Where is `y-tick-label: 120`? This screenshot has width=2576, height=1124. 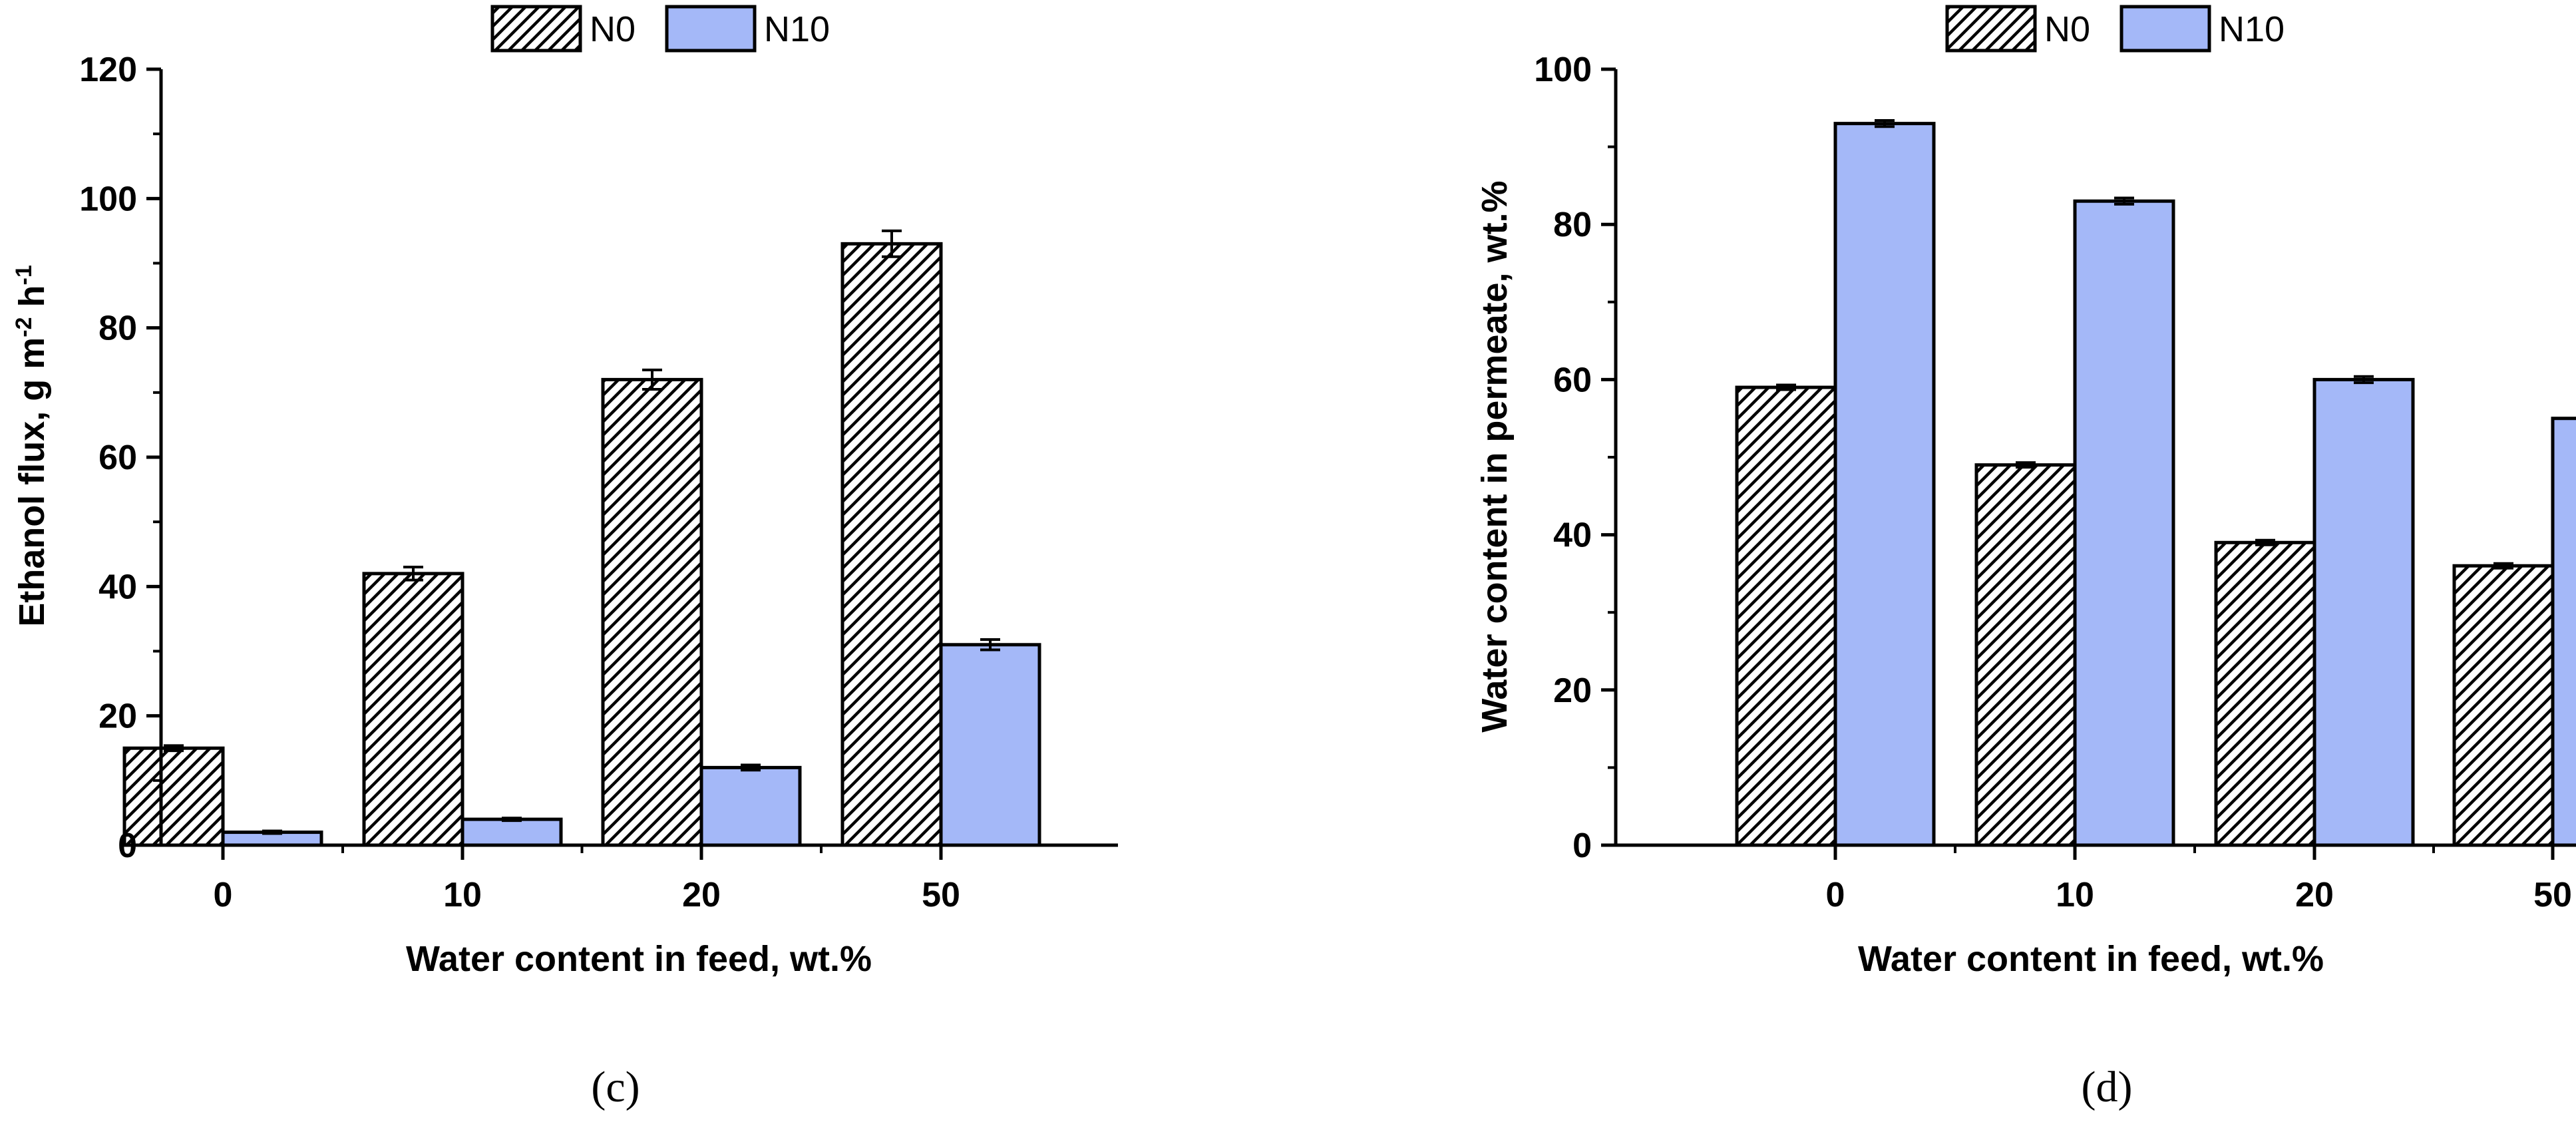 y-tick-label: 120 is located at coordinates (108, 70).